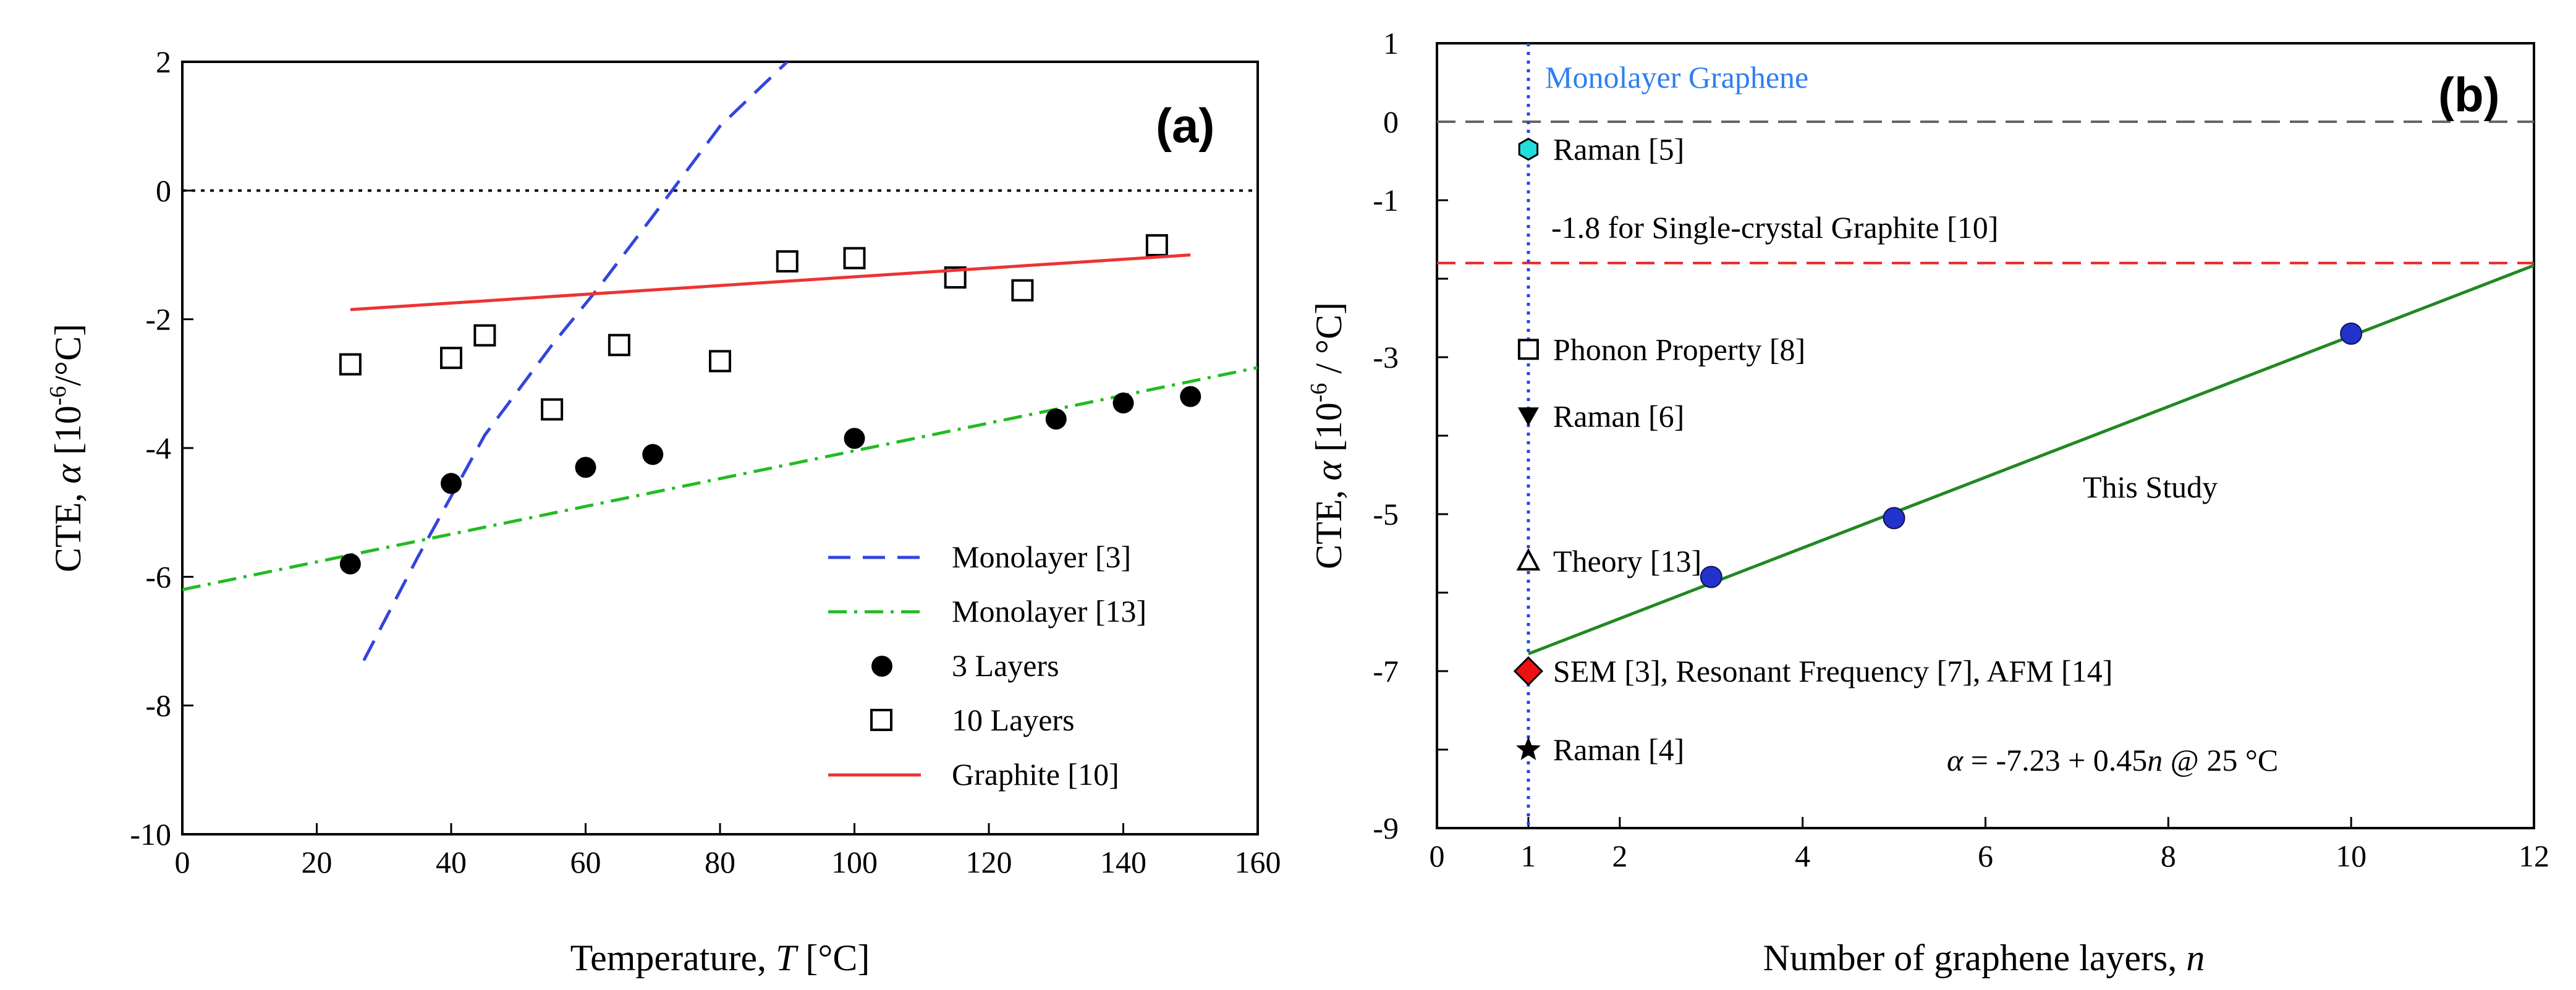  What do you see at coordinates (720, 862) in the screenshot?
I see `x-tick-label: 80` at bounding box center [720, 862].